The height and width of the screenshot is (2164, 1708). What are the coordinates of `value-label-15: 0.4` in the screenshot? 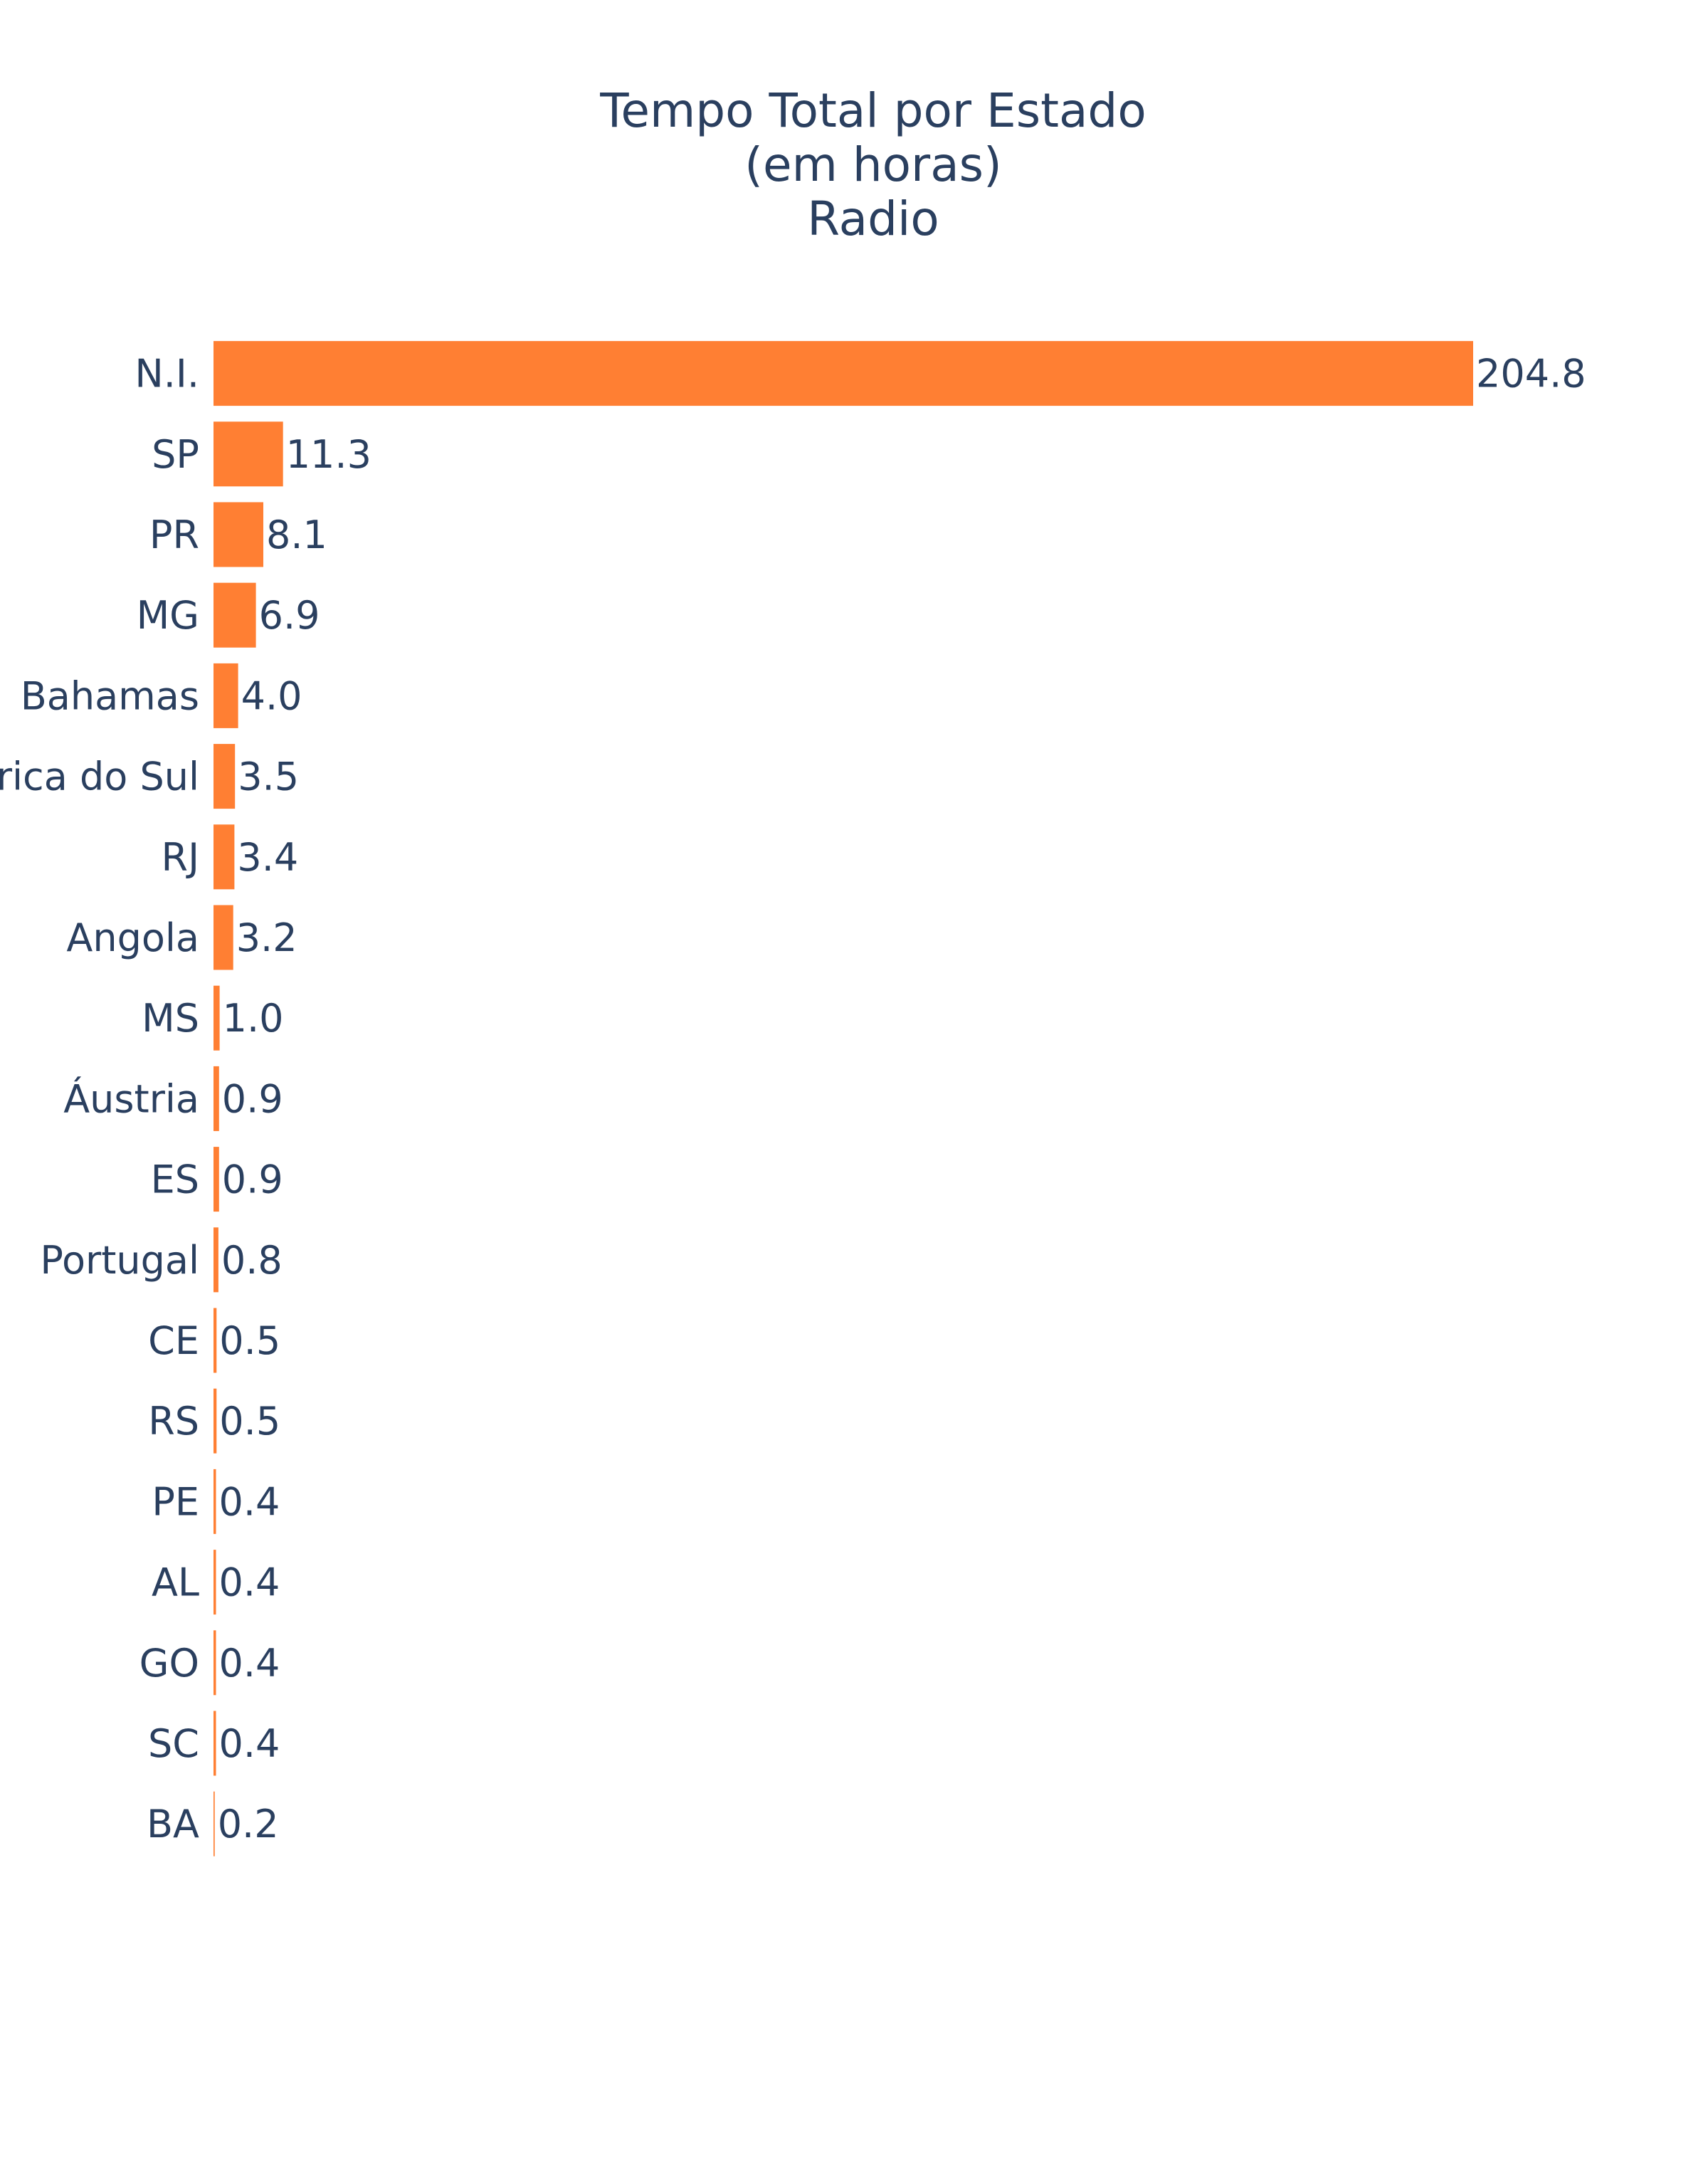 It's located at (250, 1582).